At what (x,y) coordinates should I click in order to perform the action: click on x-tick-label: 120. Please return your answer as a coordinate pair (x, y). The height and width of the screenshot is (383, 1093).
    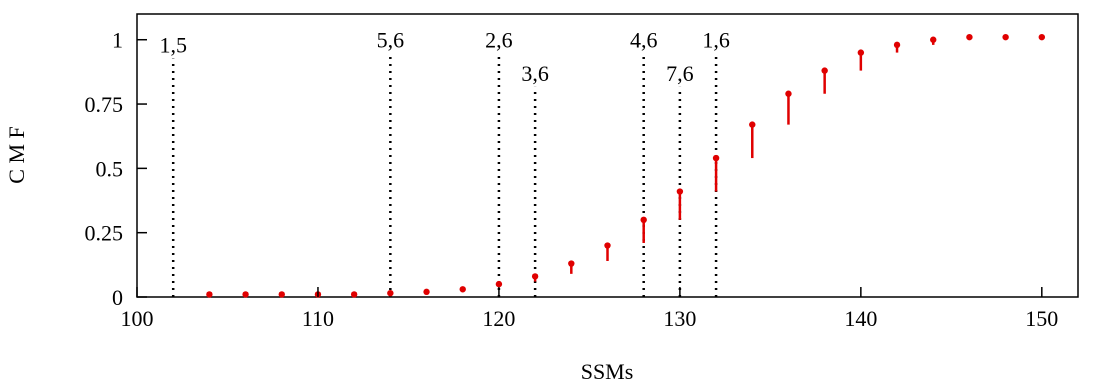
    Looking at the image, I should click on (498, 318).